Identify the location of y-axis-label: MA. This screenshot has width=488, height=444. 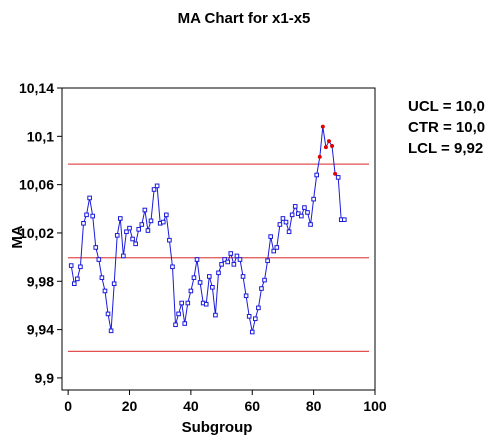
(17, 236).